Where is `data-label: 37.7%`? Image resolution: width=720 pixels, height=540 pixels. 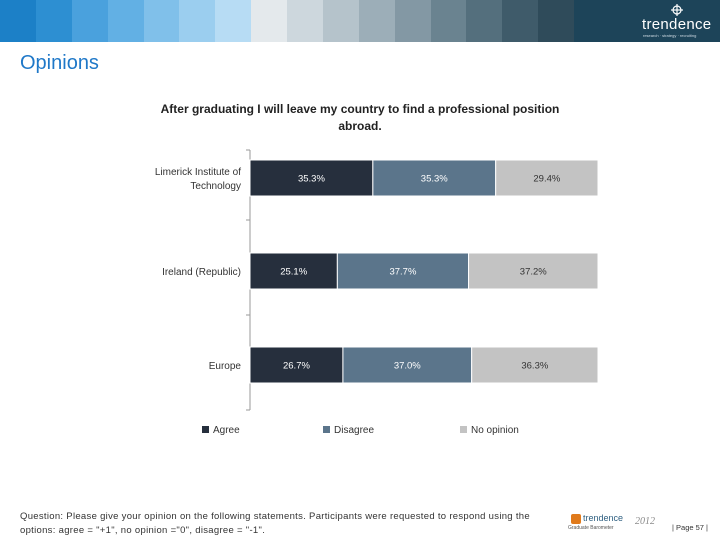
data-label: 37.7% is located at coordinates (402, 272).